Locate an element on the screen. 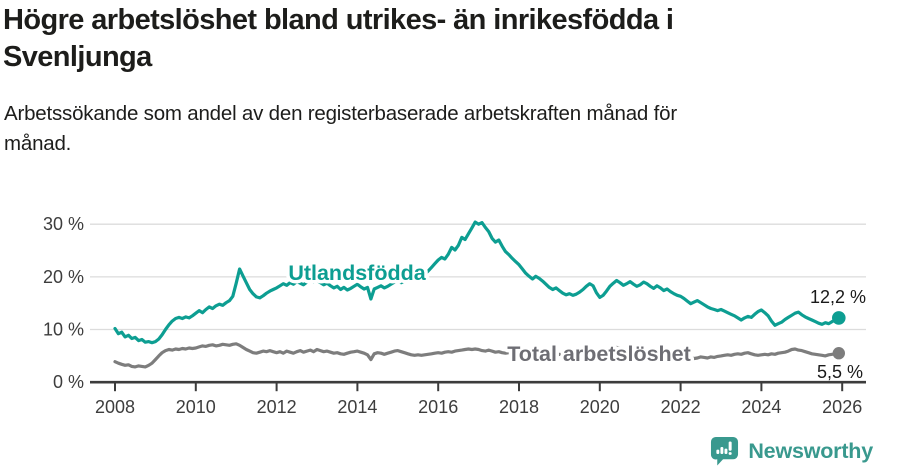  x-tick-label: 2012 is located at coordinates (277, 407).